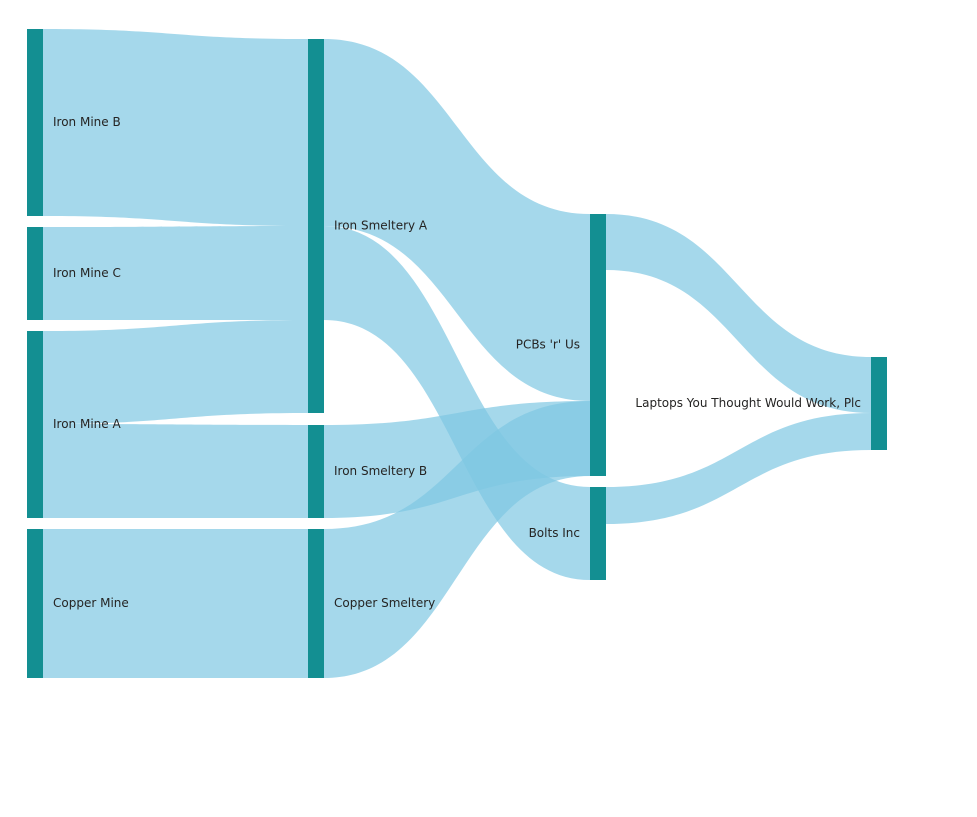 This screenshot has height=817, width=977. I want to click on node-label-iron-mine-c: Iron Mine C, so click(87, 273).